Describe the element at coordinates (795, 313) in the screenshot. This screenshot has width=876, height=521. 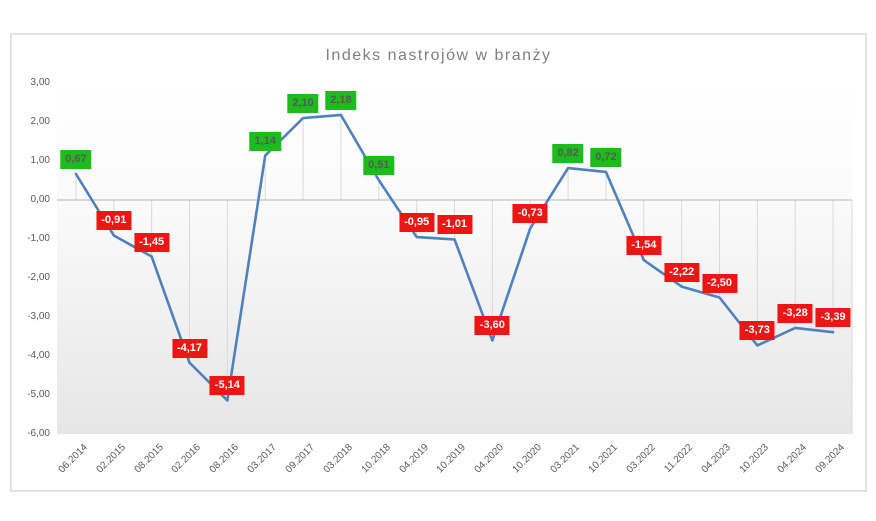
I see `negative-value-label: -3,28` at that location.